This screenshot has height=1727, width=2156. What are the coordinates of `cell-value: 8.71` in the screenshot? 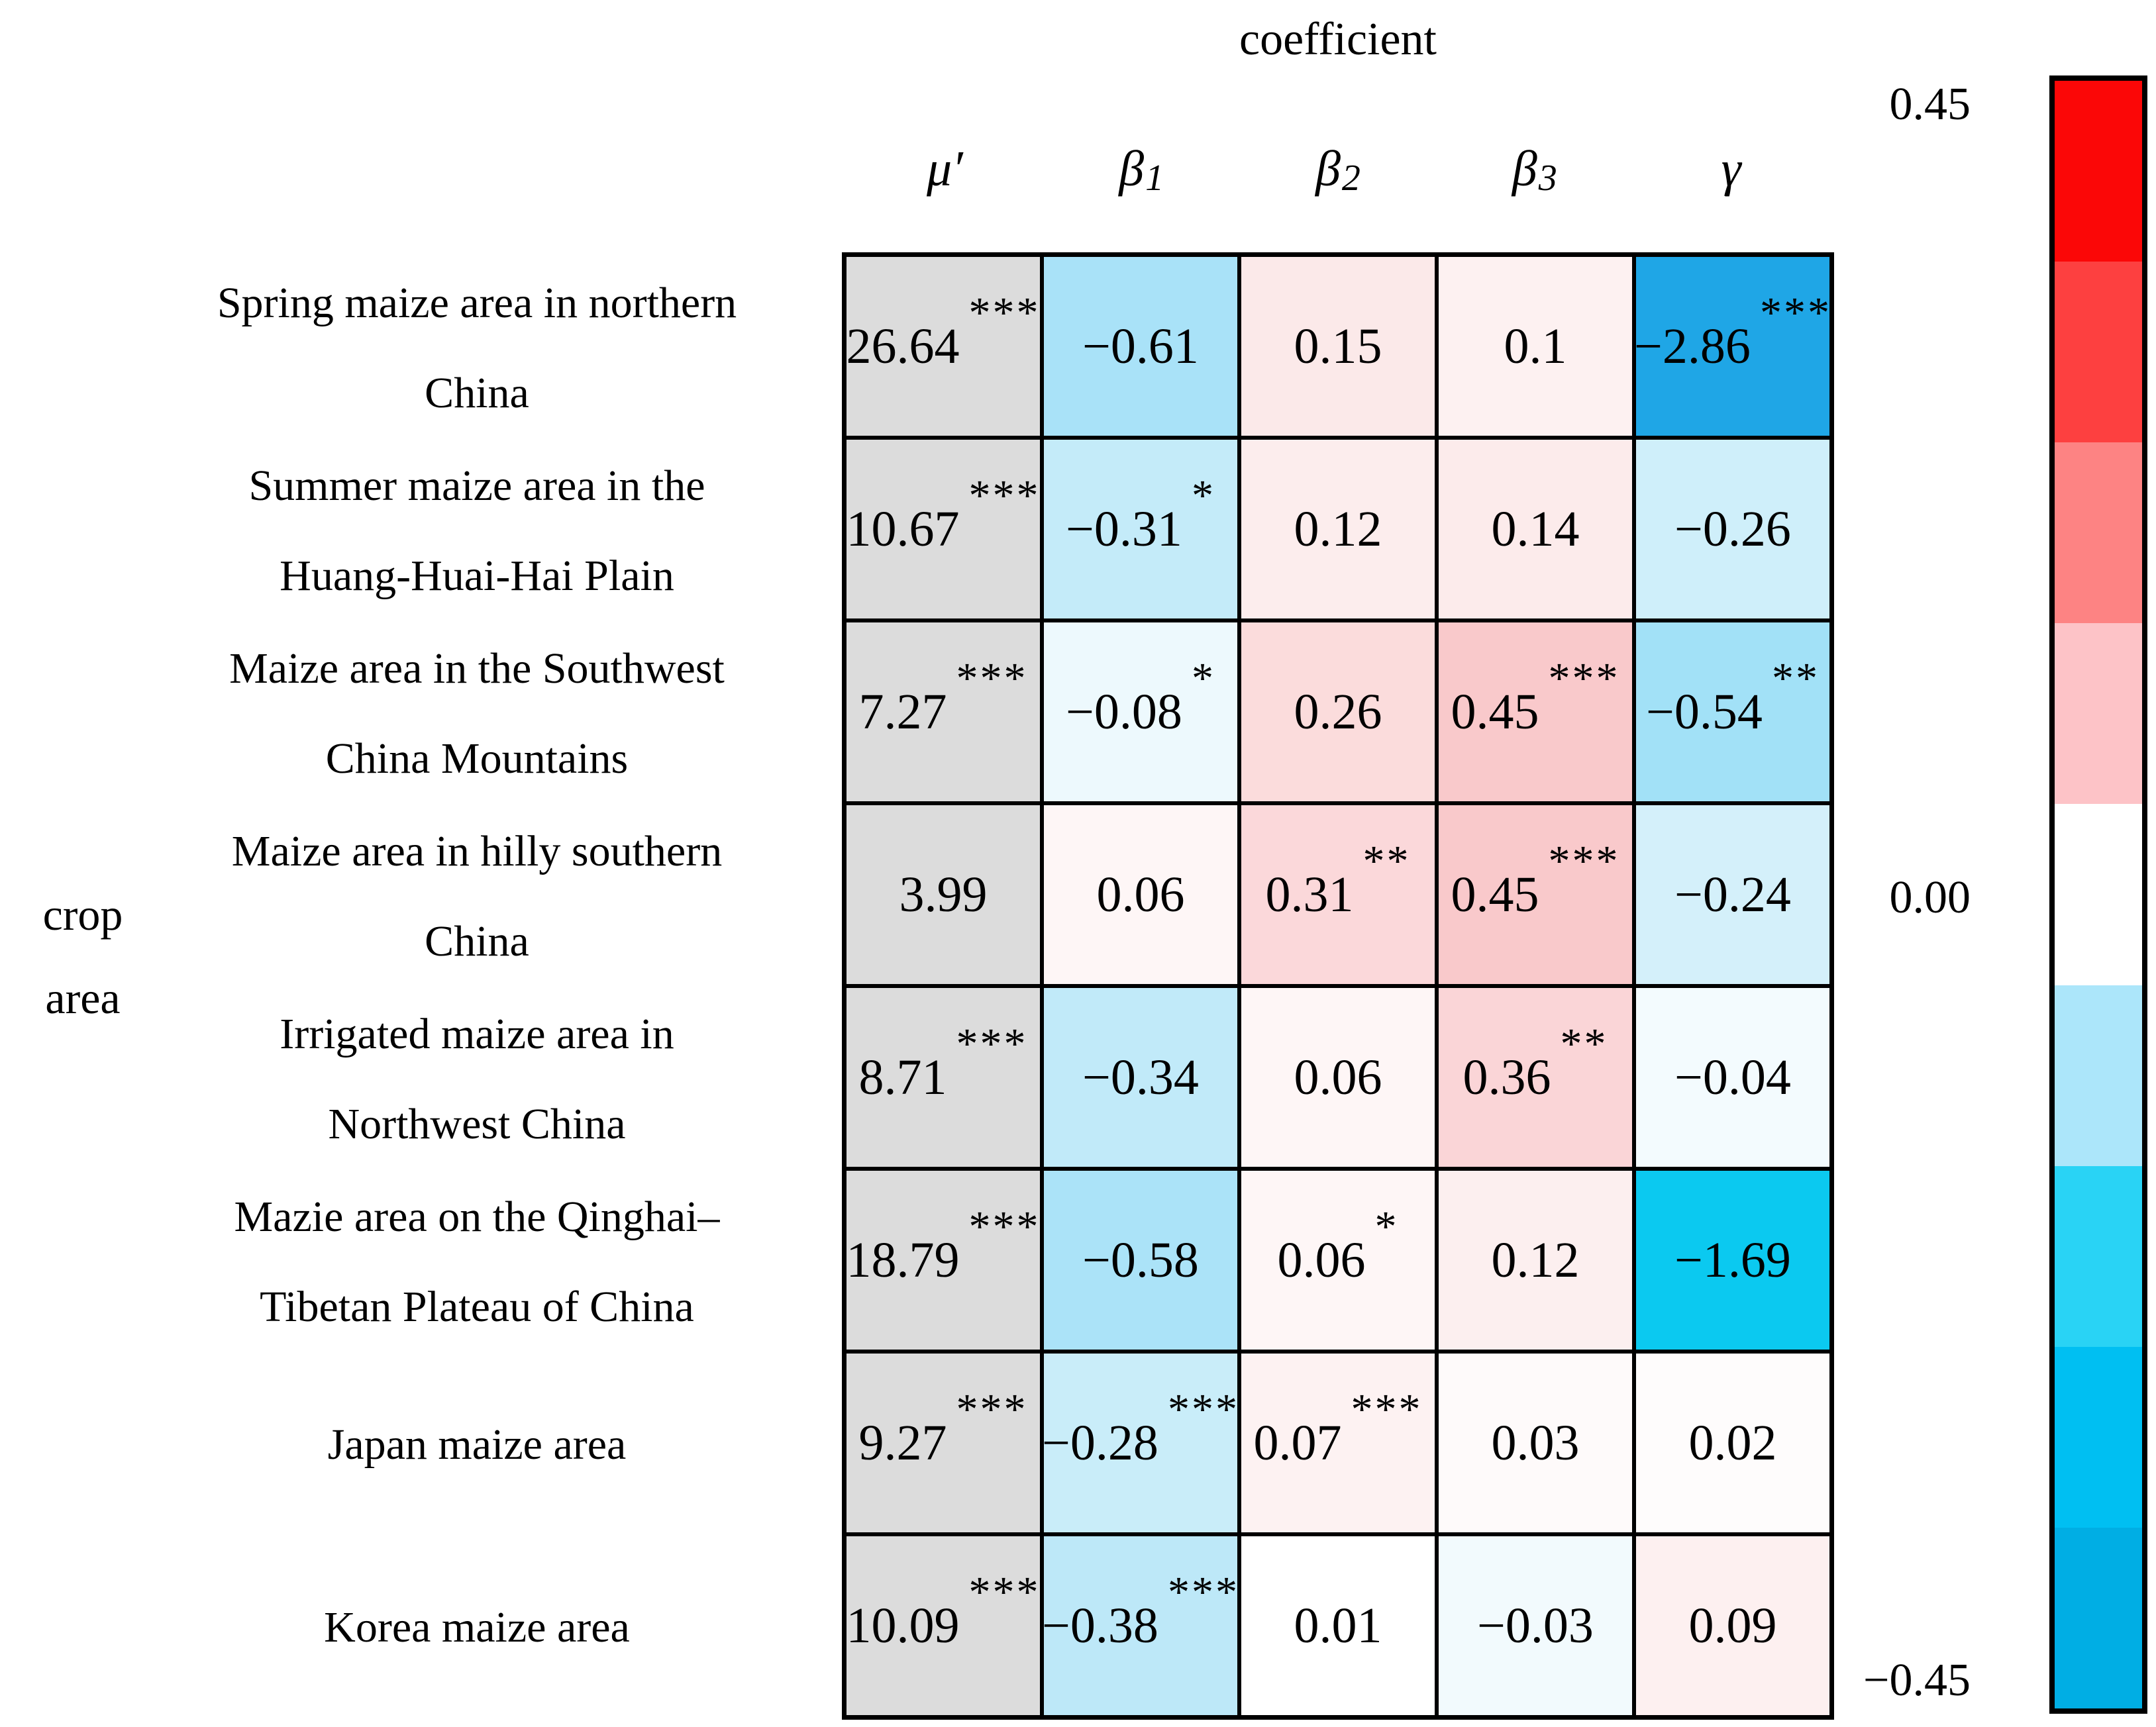 It's located at (903, 1077).